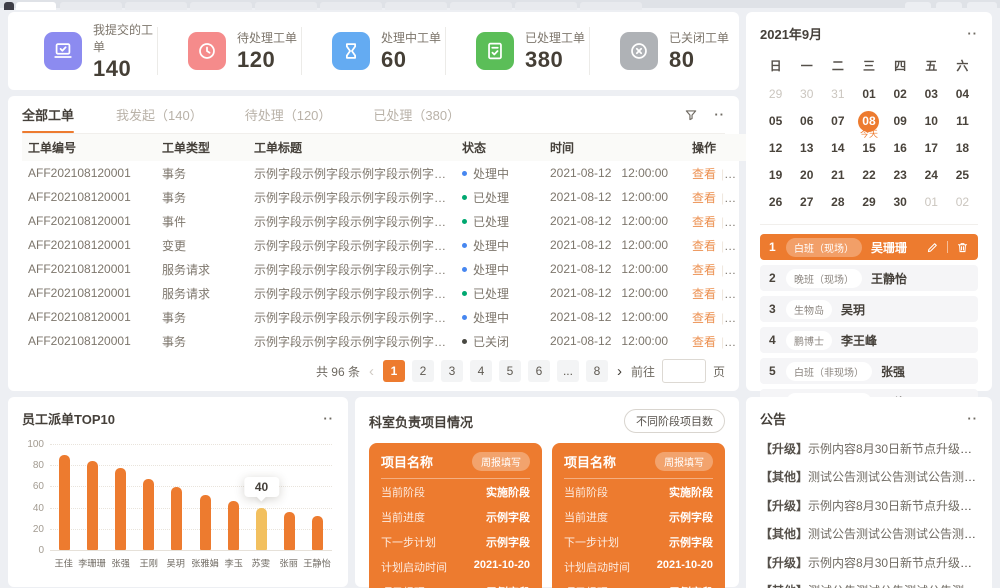 The height and width of the screenshot is (588, 1000). What do you see at coordinates (869, 309) in the screenshot?
I see `shift-row-3: 3 生物岛 吴玥` at bounding box center [869, 309].